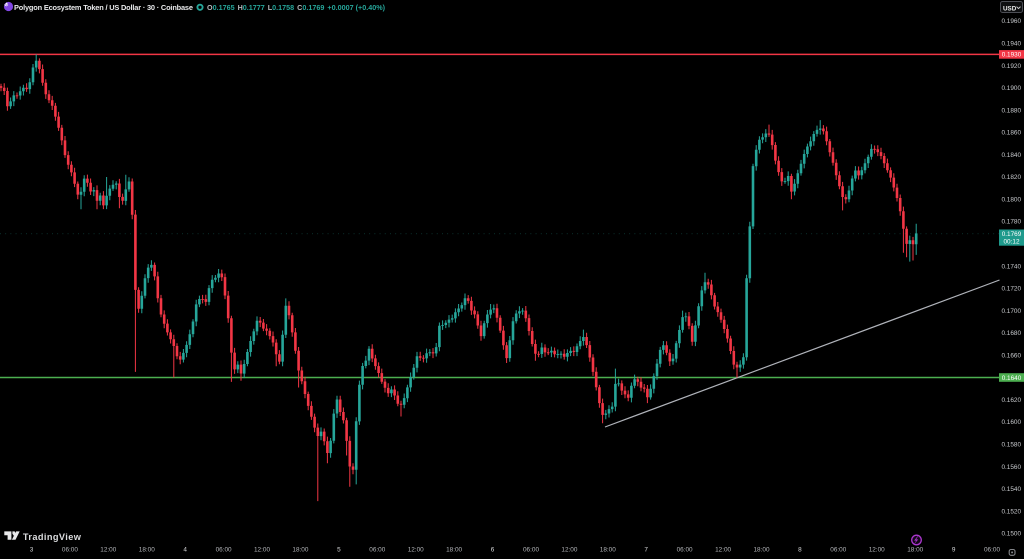 The width and height of the screenshot is (1024, 559). Describe the element at coordinates (1011, 489) in the screenshot. I see `svg-text: 0.1540` at that location.